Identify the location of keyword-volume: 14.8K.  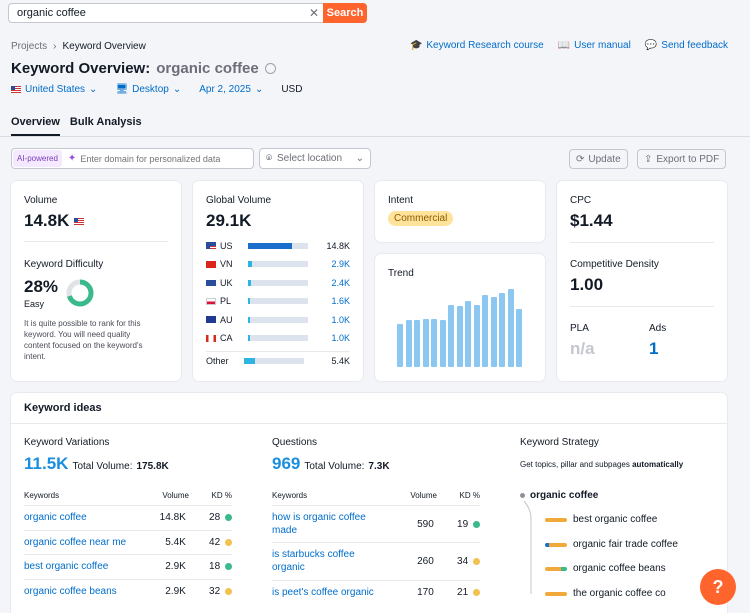
(172, 518).